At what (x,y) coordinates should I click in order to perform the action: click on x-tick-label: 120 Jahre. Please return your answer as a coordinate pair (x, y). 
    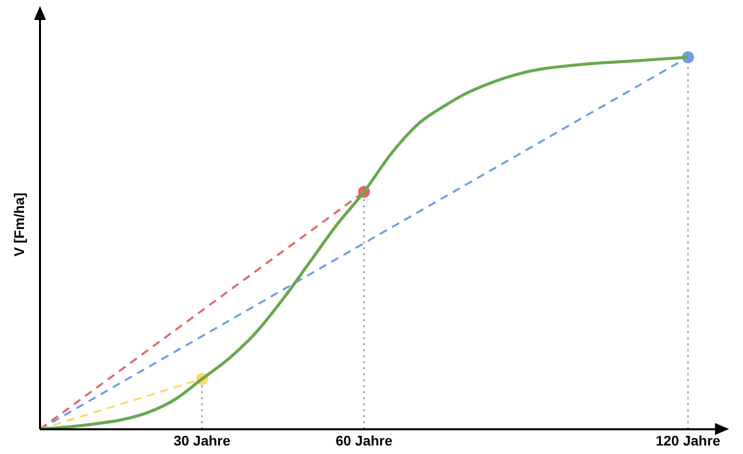
    Looking at the image, I should click on (688, 440).